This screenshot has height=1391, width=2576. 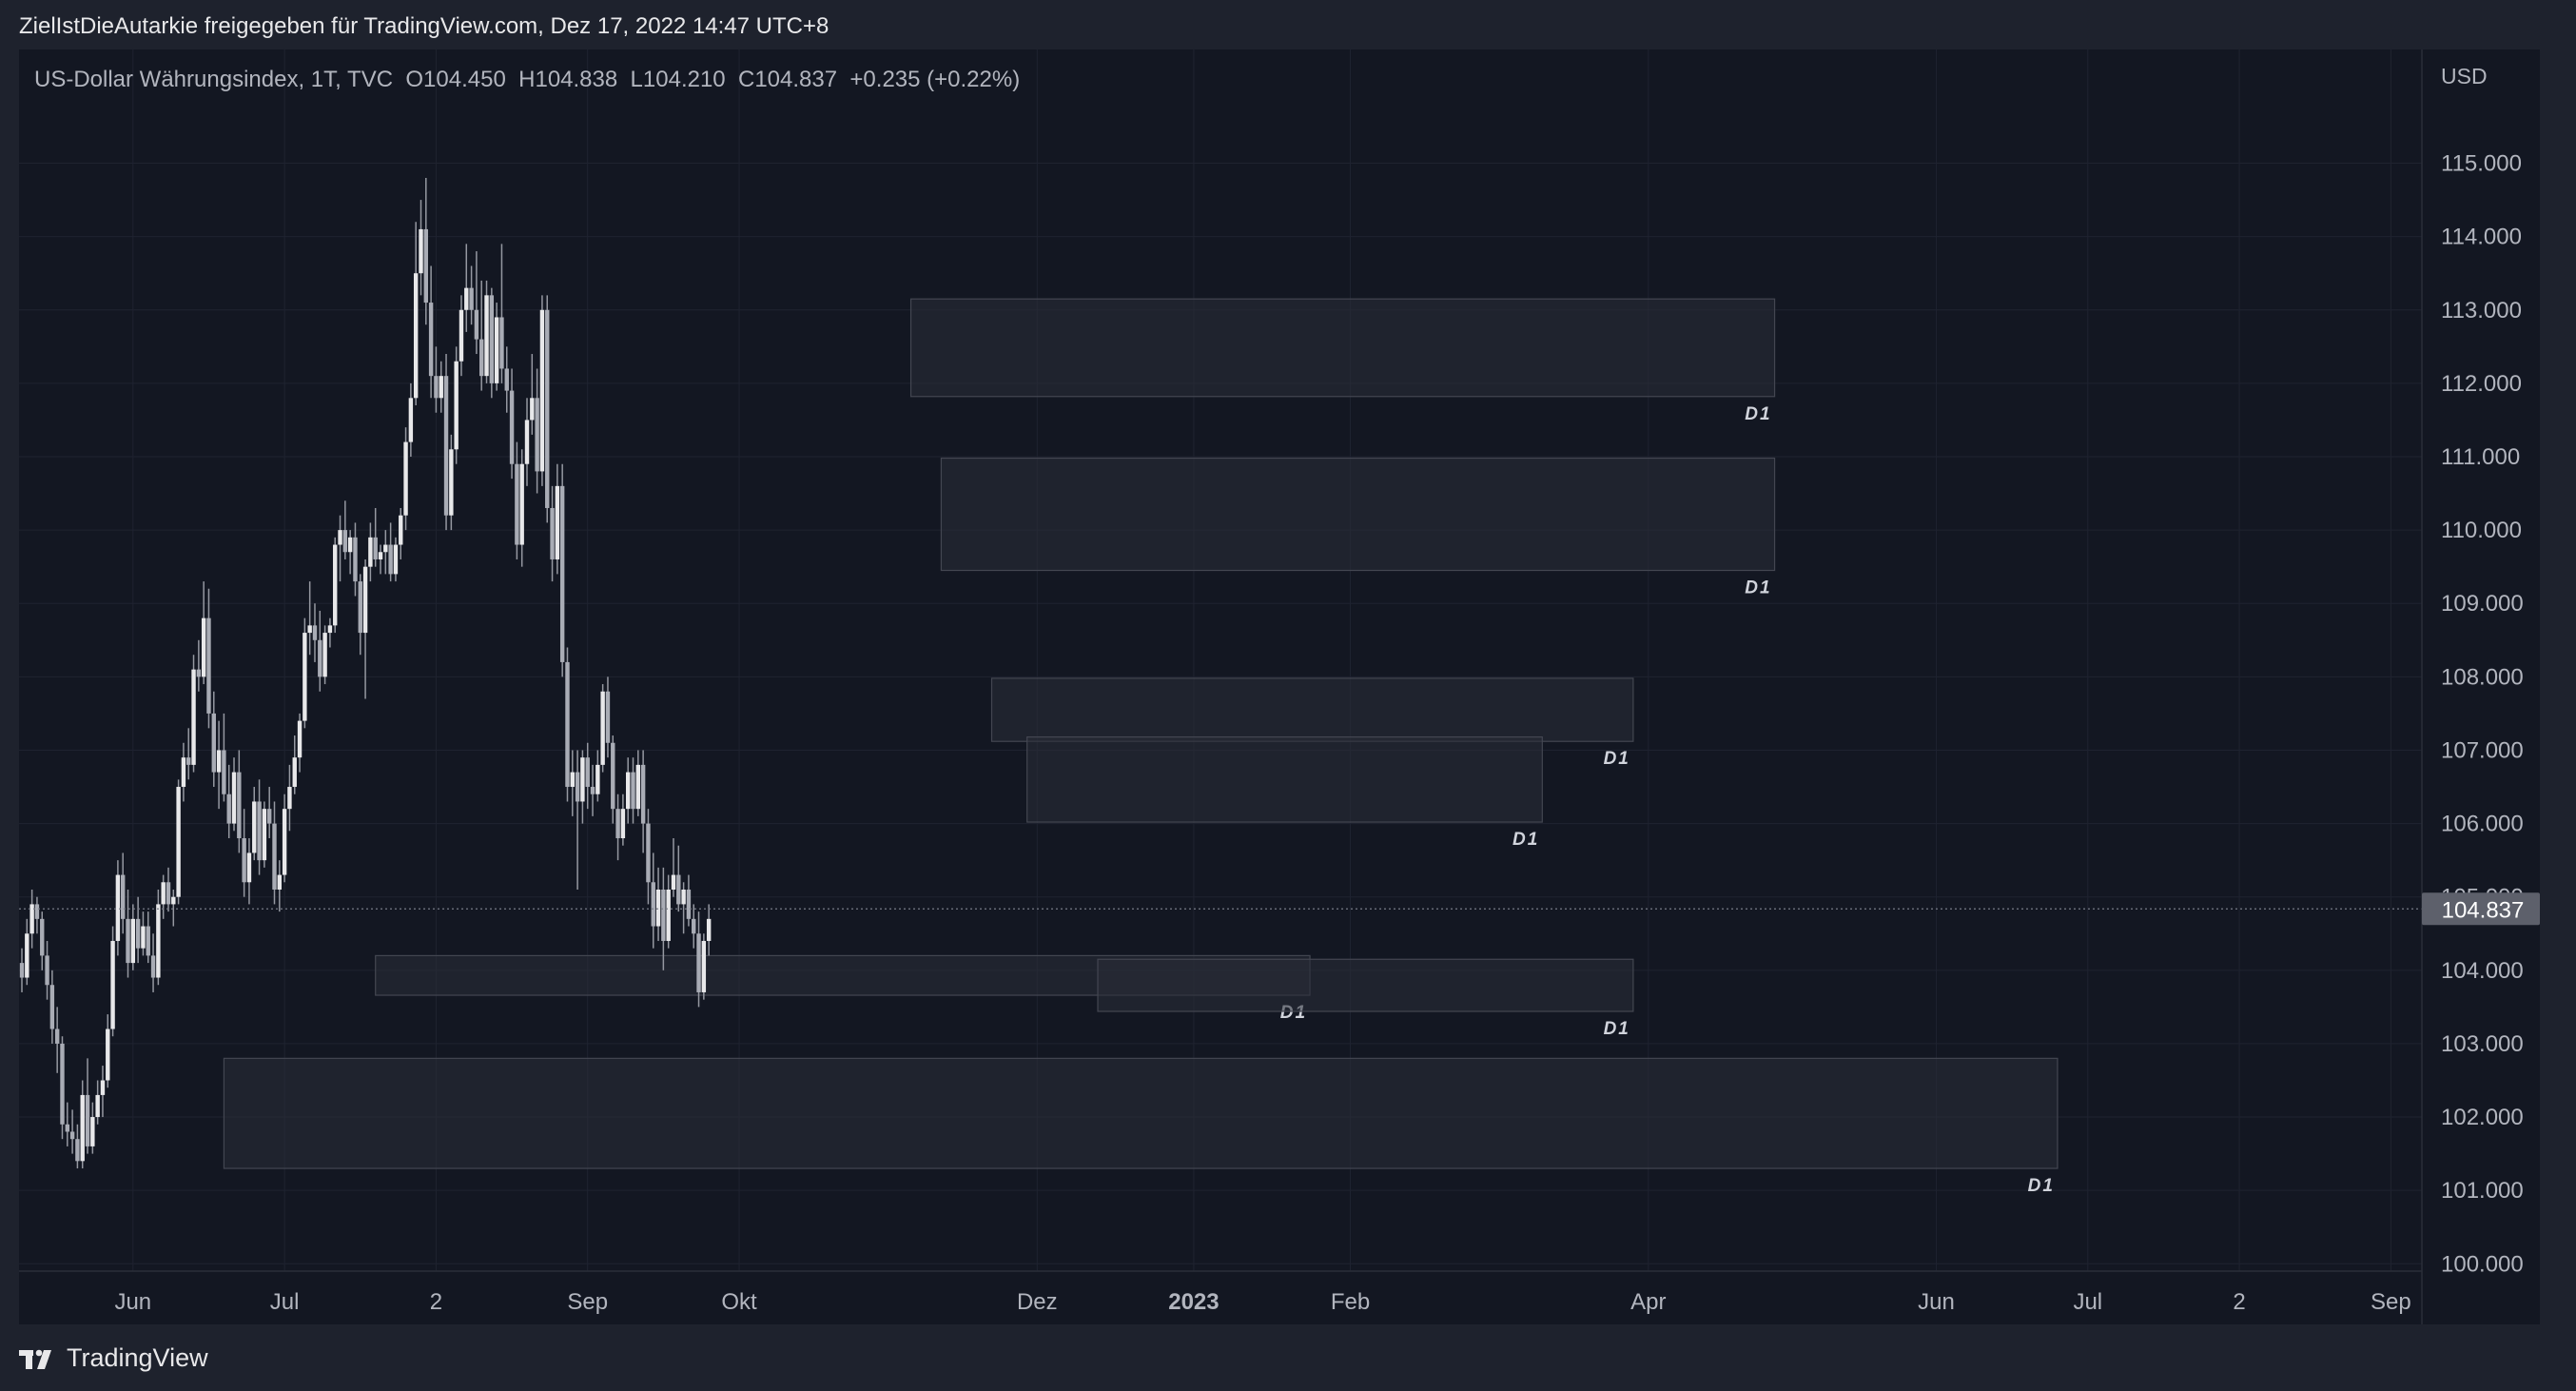 What do you see at coordinates (436, 1302) in the screenshot?
I see `time-tick-label: 2` at bounding box center [436, 1302].